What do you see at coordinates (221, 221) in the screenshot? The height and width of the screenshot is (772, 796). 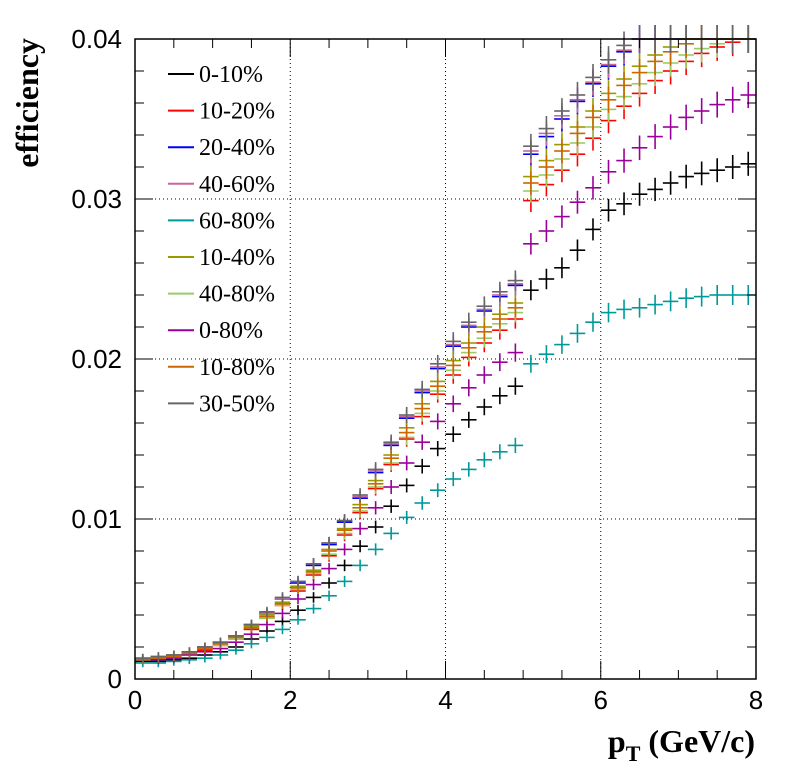 I see `legend-item: 60-80%` at bounding box center [221, 221].